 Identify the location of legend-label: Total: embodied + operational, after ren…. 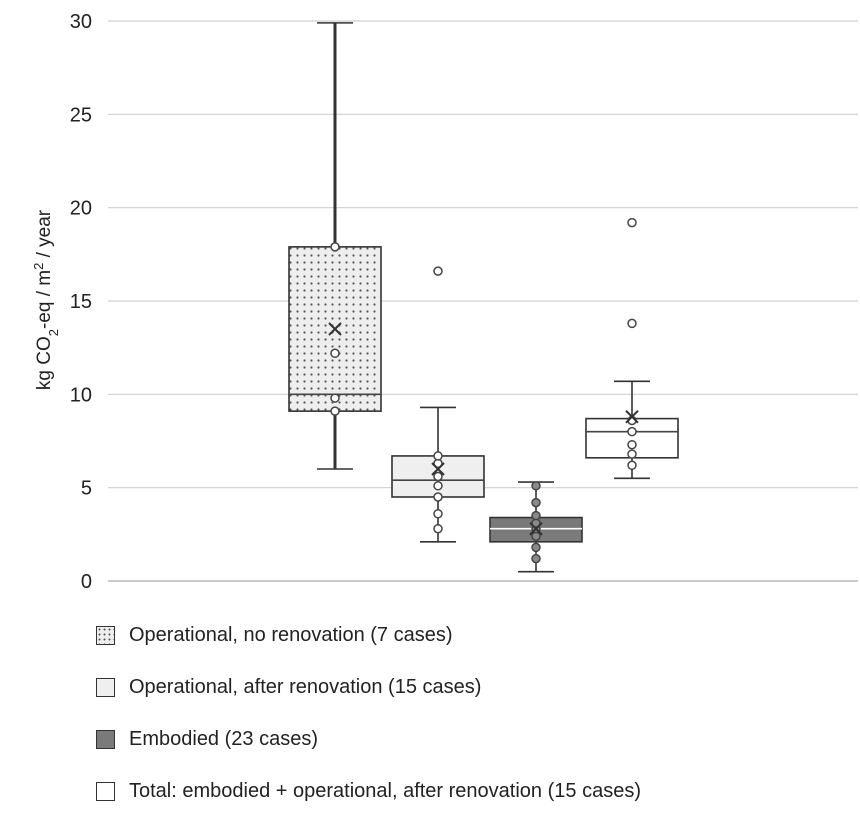
(385, 791).